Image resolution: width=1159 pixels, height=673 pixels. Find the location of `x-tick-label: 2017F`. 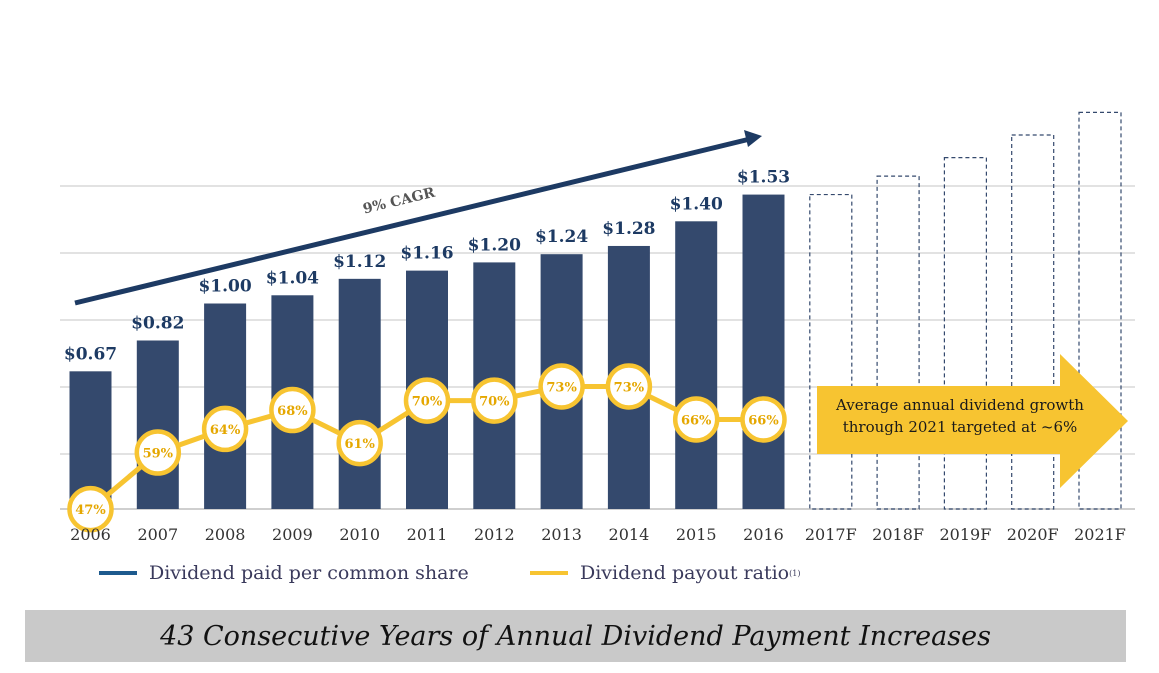

x-tick-label: 2017F is located at coordinates (831, 534).